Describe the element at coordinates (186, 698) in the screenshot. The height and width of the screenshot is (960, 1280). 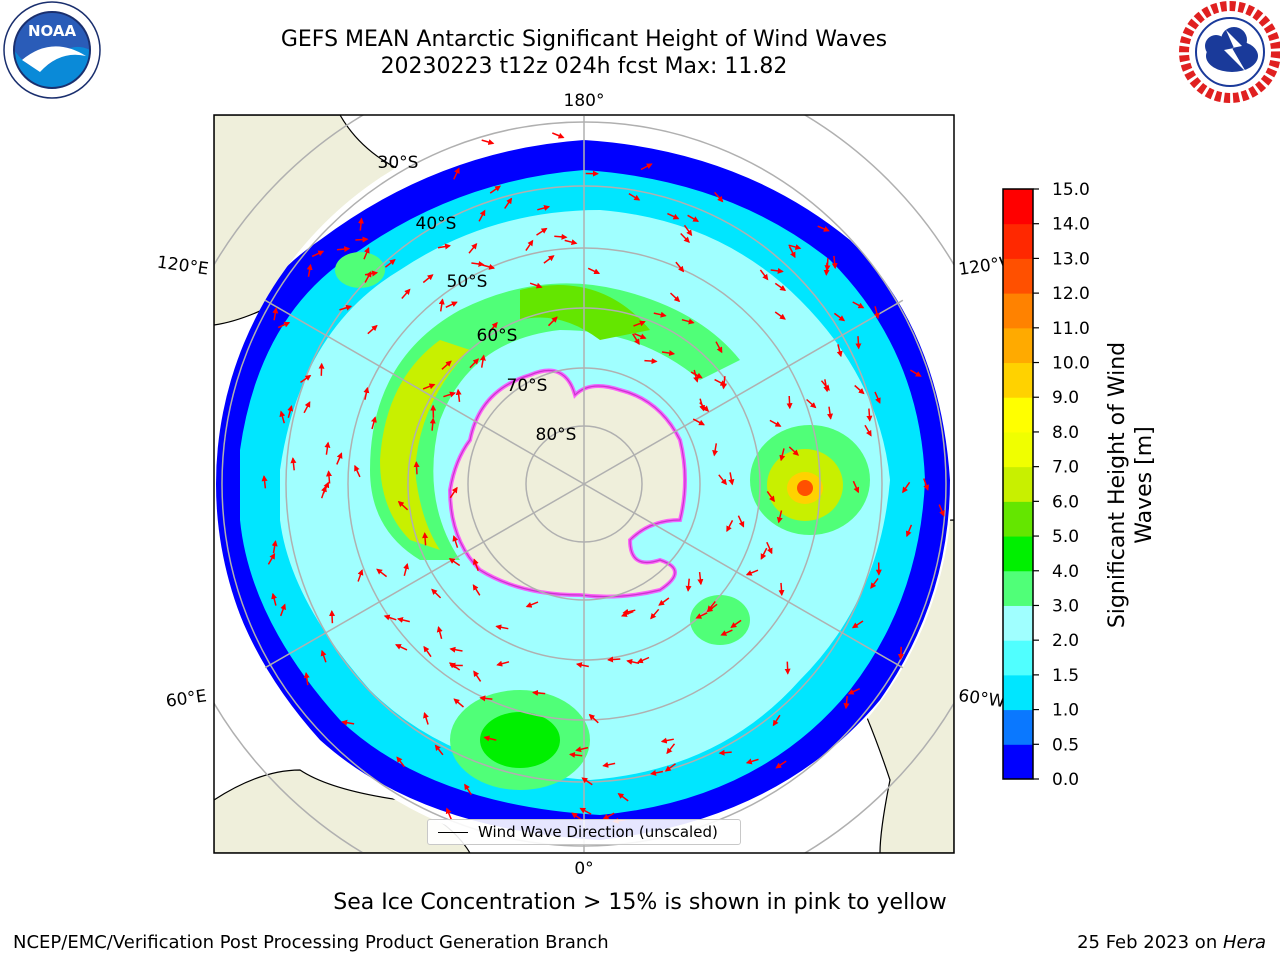
I see `lon-label-60e: 60°E` at that location.